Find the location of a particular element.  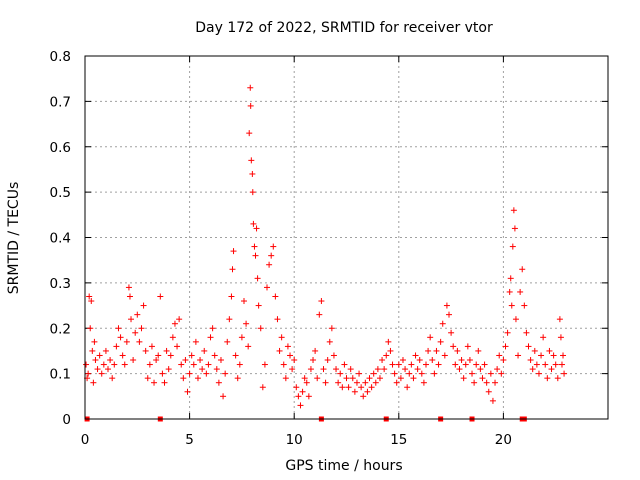

y-tick-label: 0.6 is located at coordinates (60, 148).